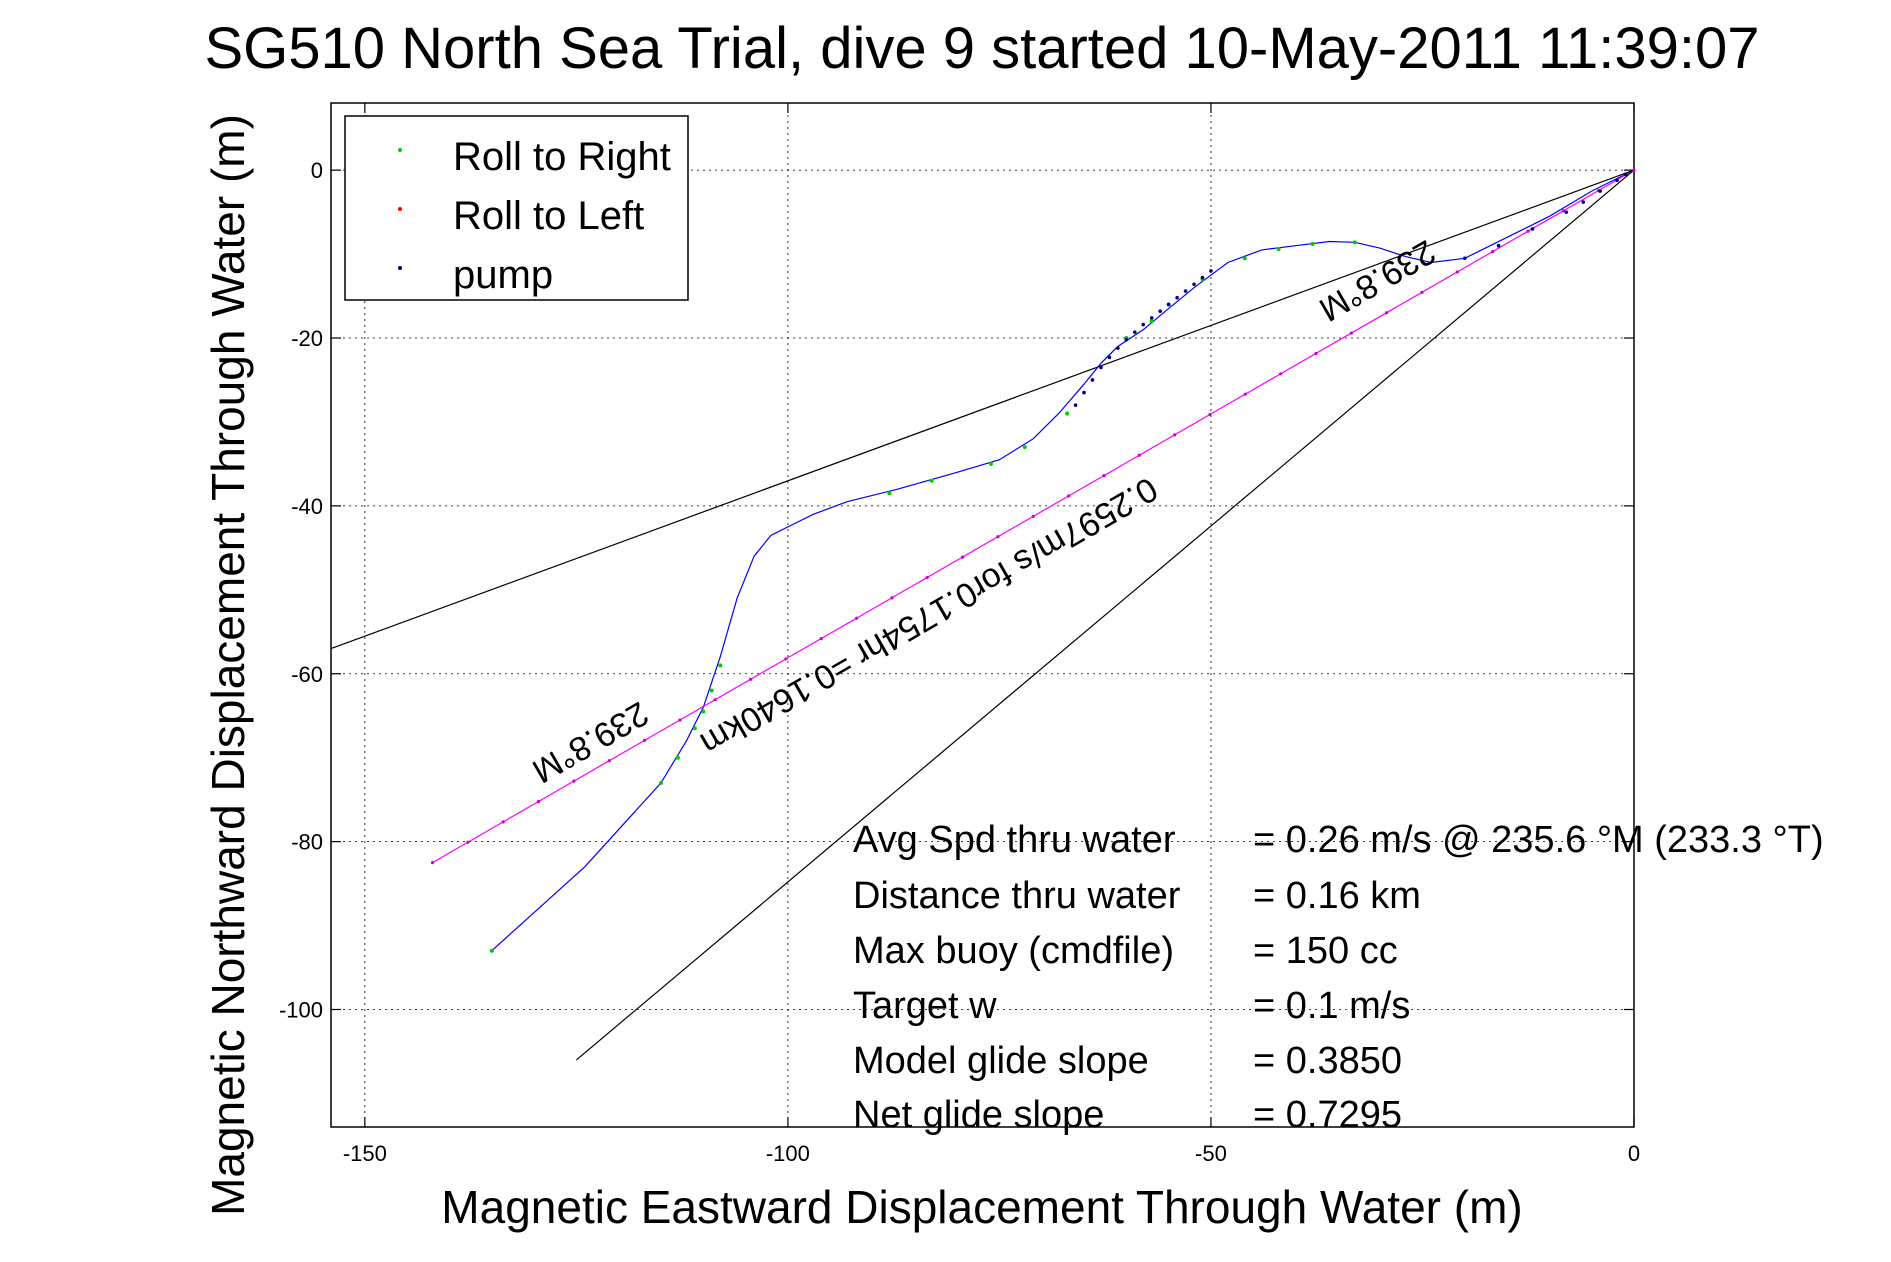 The image size is (1891, 1262). I want to click on y-tick-label: 0, so click(317, 170).